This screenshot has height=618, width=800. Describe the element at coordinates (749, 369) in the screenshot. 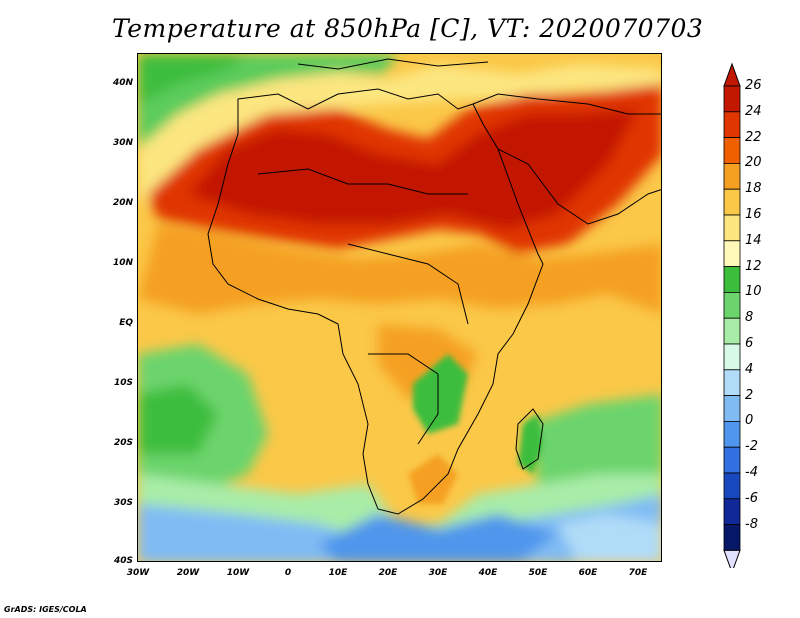

I see `colorbar-label: 4` at that location.